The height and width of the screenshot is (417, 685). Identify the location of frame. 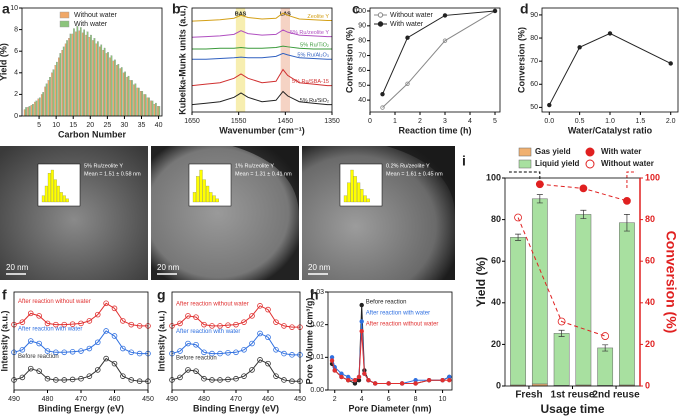
(92, 62).